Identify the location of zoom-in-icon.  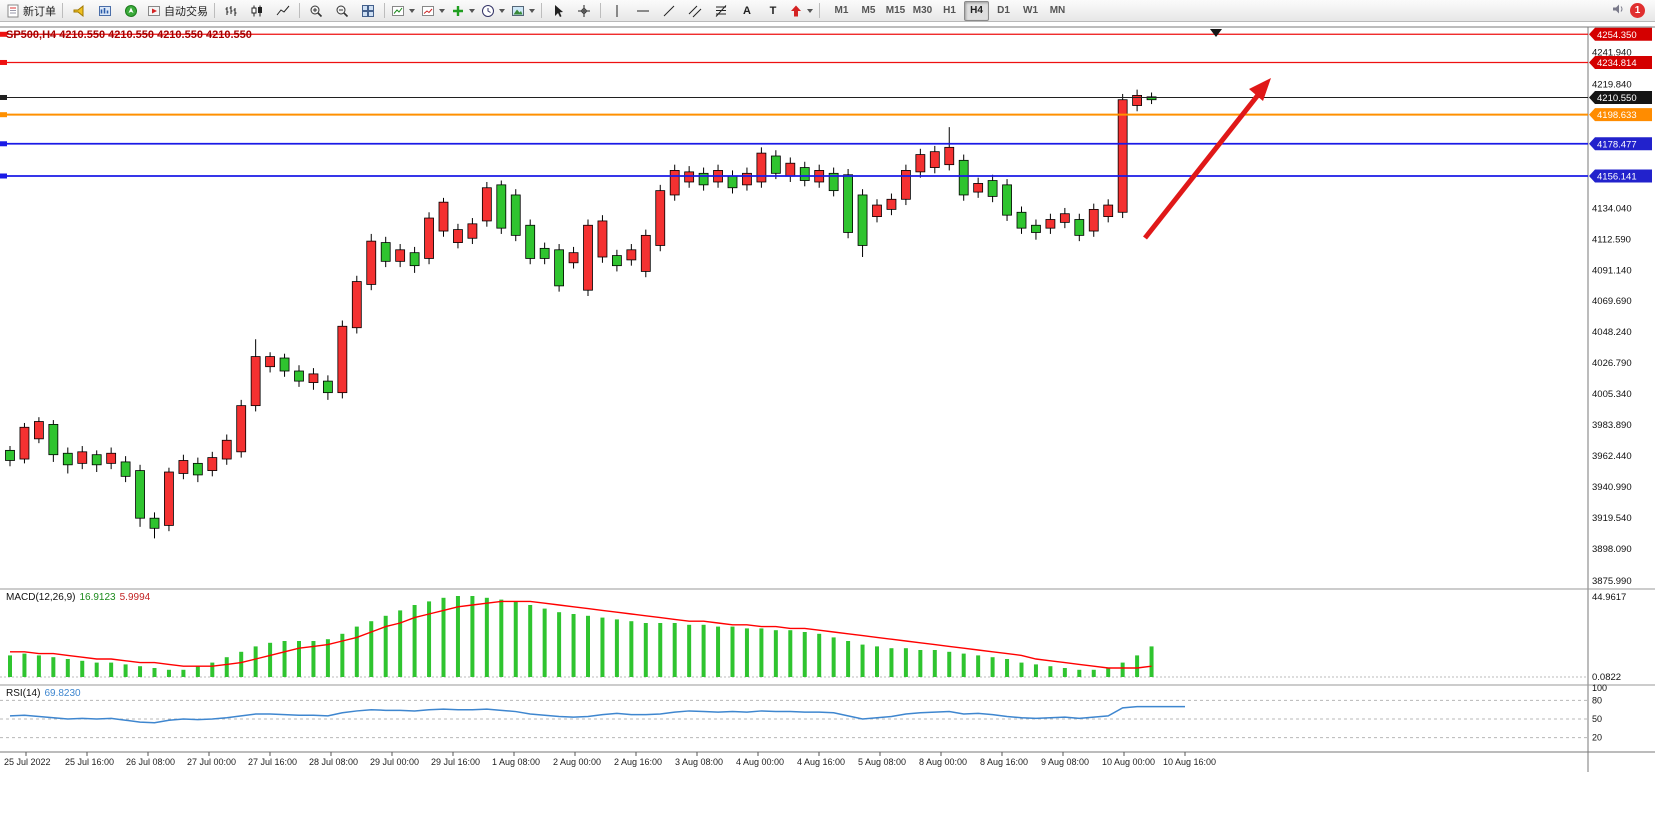
(316, 11).